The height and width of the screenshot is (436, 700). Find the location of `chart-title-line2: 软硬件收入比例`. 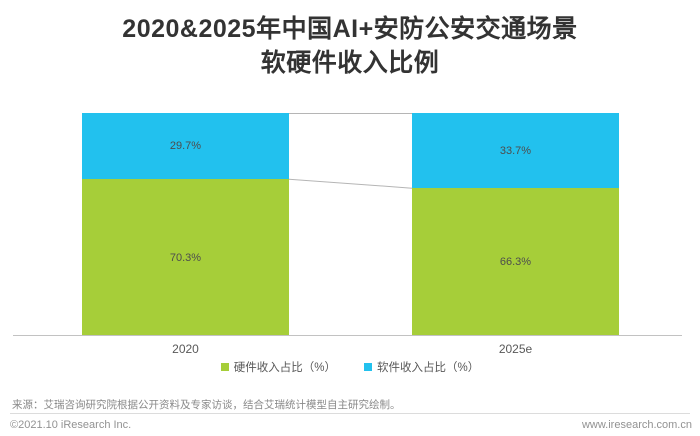

chart-title-line2: 软硬件收入比例 is located at coordinates (350, 63).